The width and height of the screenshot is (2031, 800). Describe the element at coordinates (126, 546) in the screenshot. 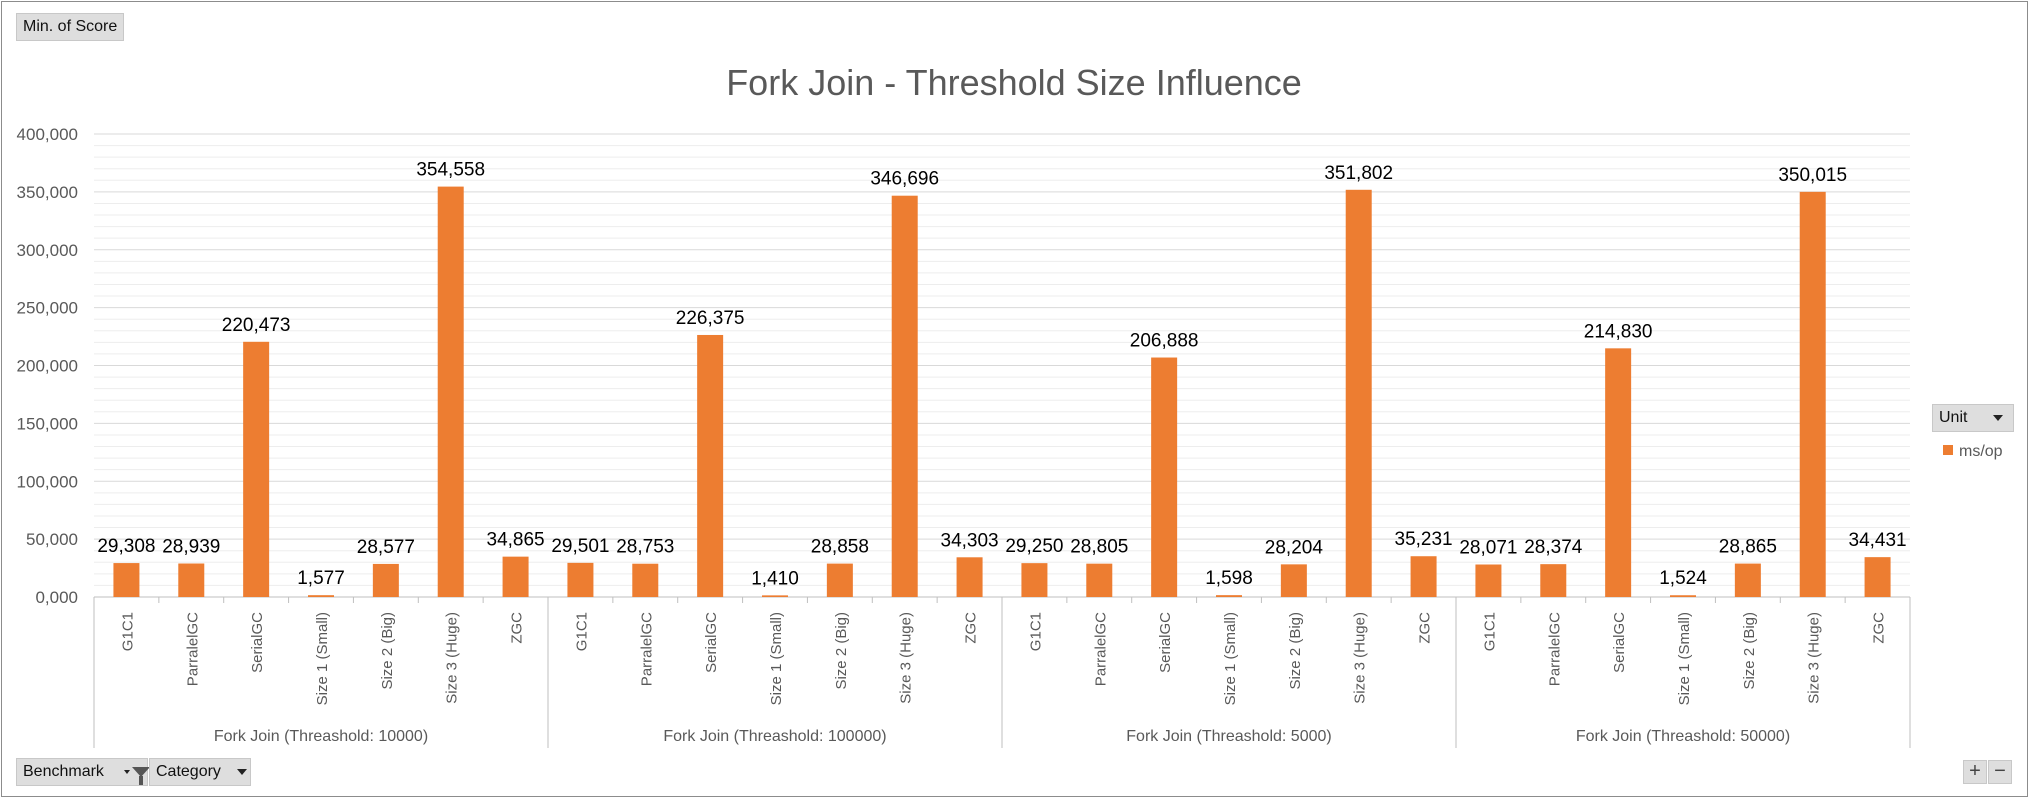

I see `data-label: 29,308` at that location.